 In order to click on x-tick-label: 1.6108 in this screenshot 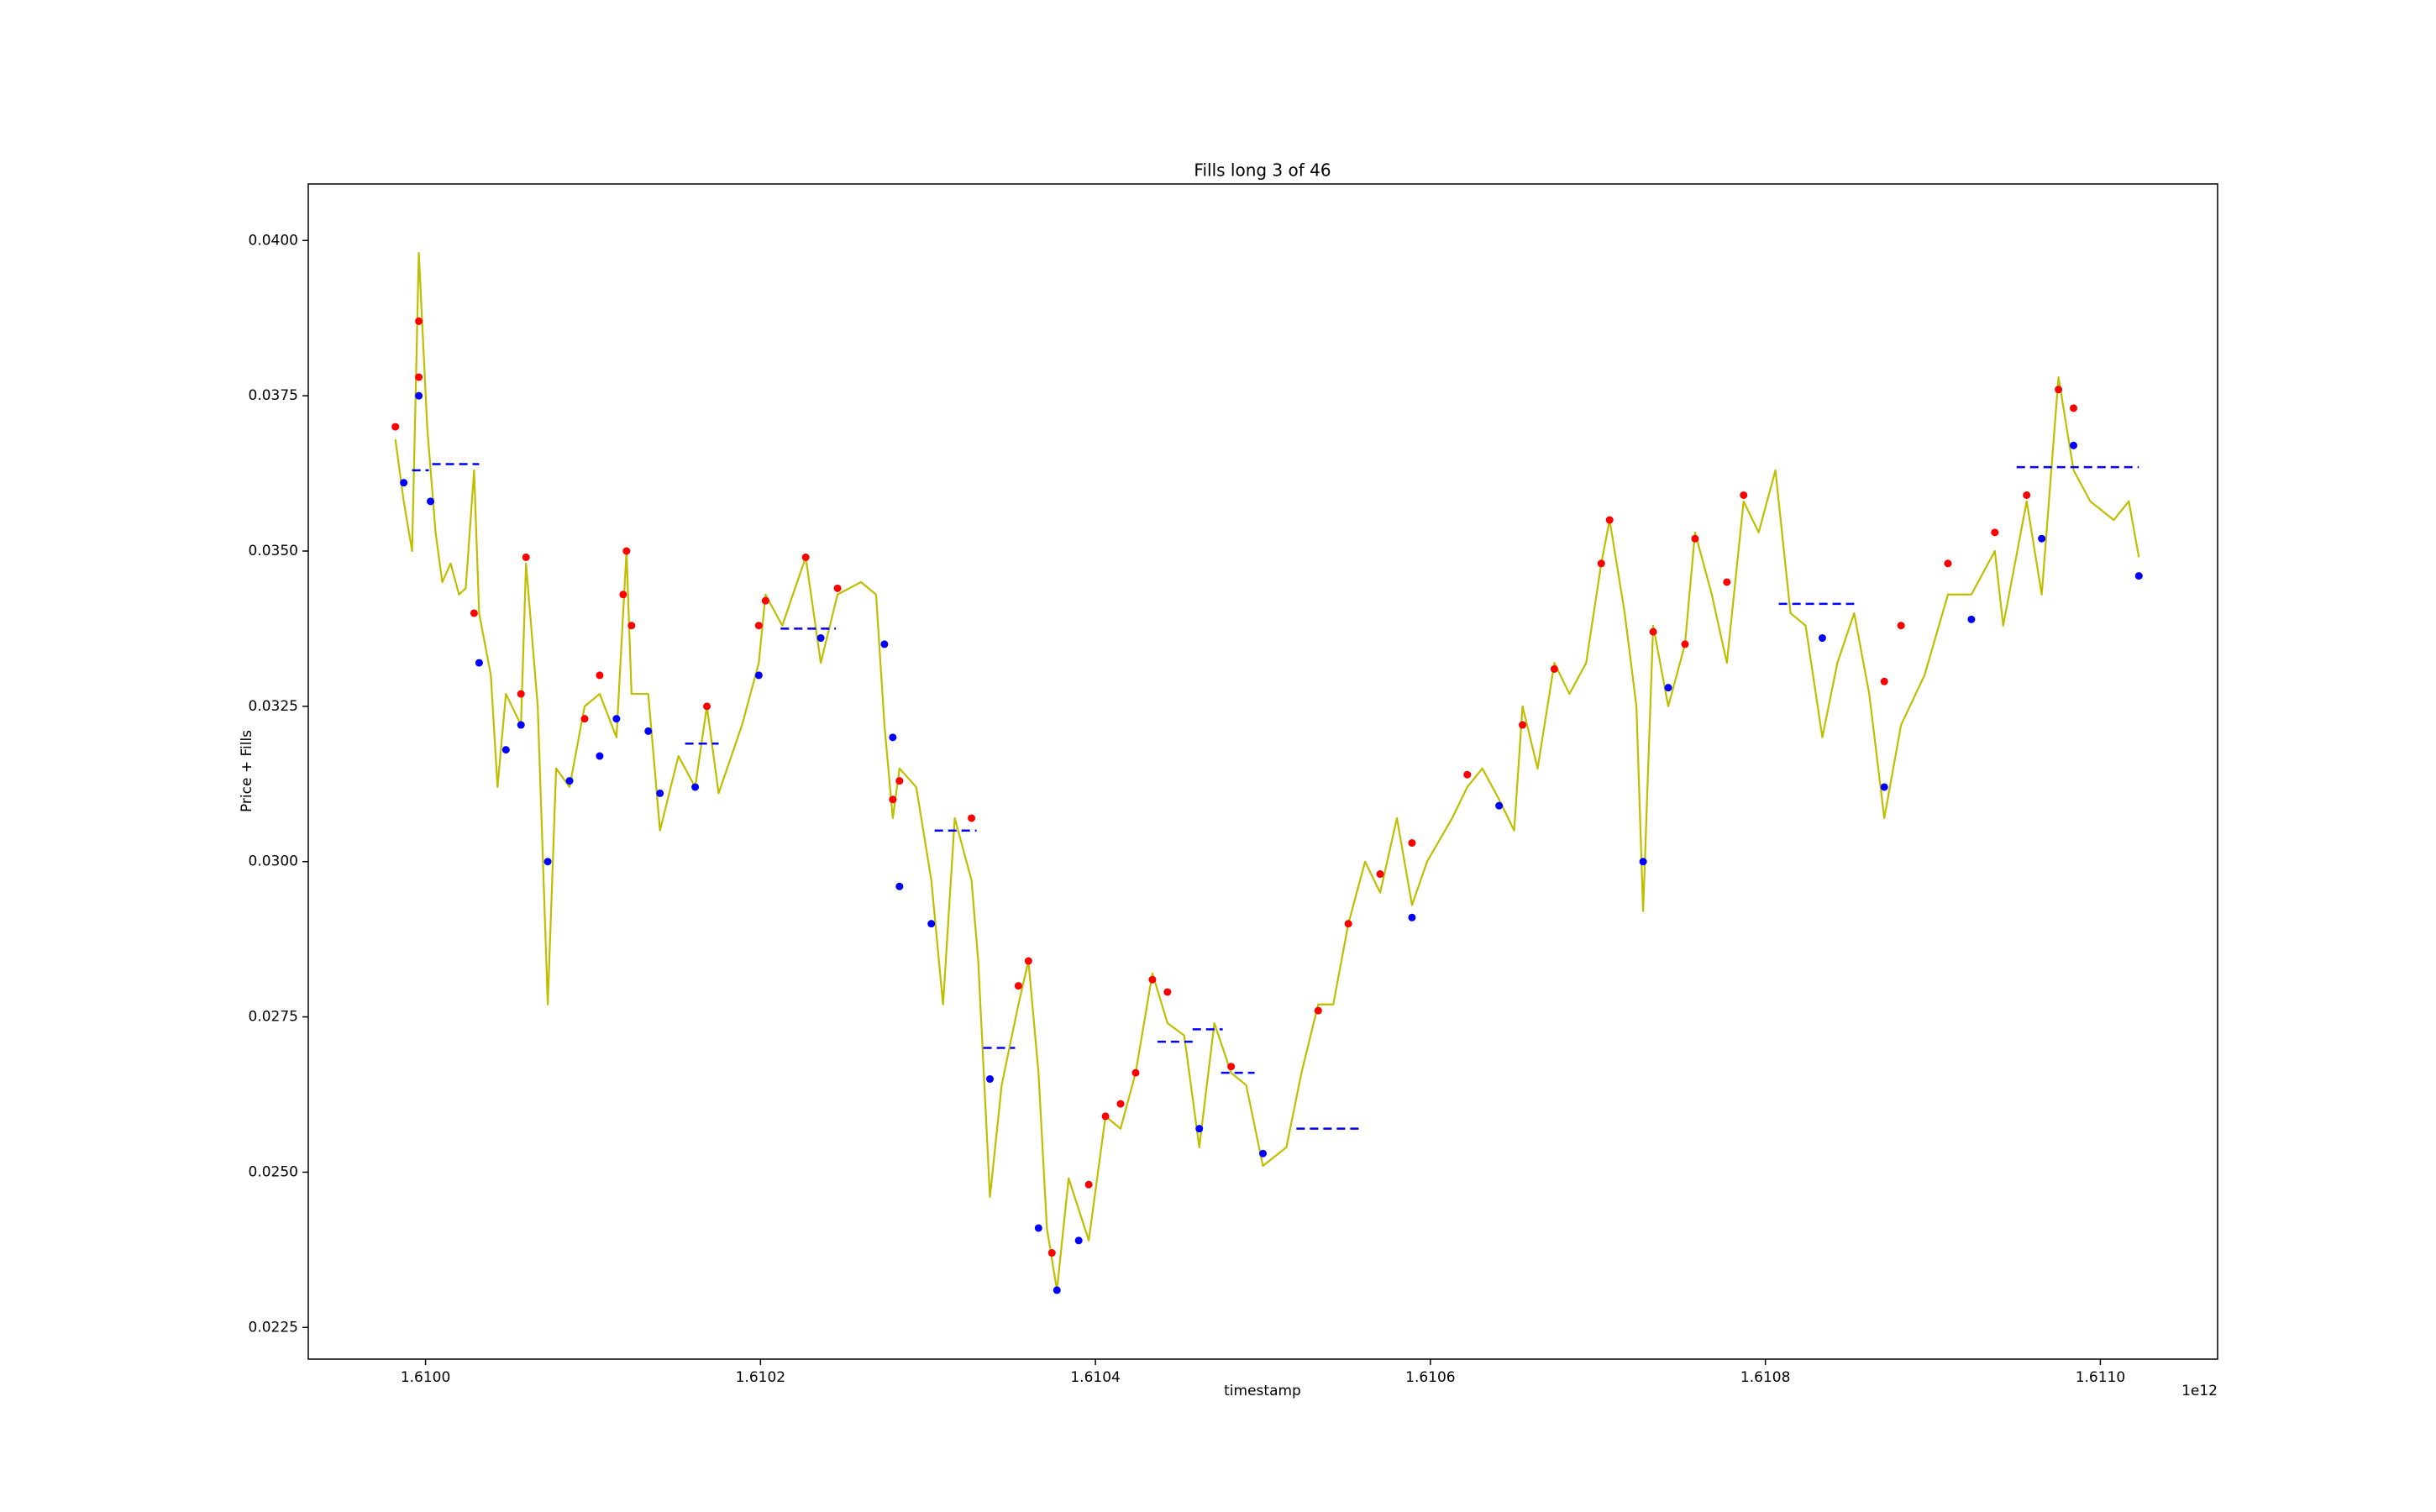, I will do `click(1765, 1377)`.